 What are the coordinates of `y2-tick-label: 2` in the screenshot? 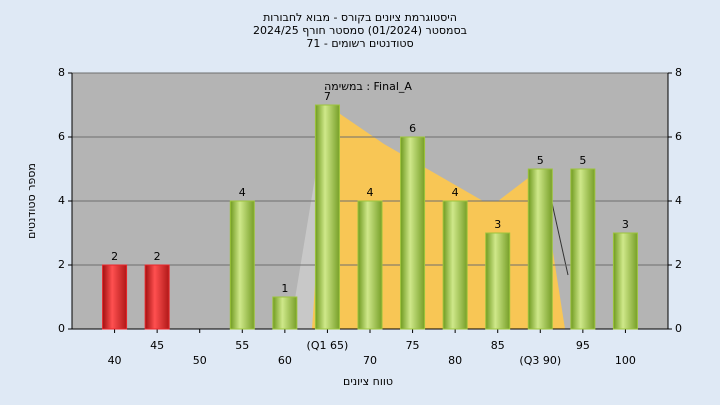 It's located at (678, 264).